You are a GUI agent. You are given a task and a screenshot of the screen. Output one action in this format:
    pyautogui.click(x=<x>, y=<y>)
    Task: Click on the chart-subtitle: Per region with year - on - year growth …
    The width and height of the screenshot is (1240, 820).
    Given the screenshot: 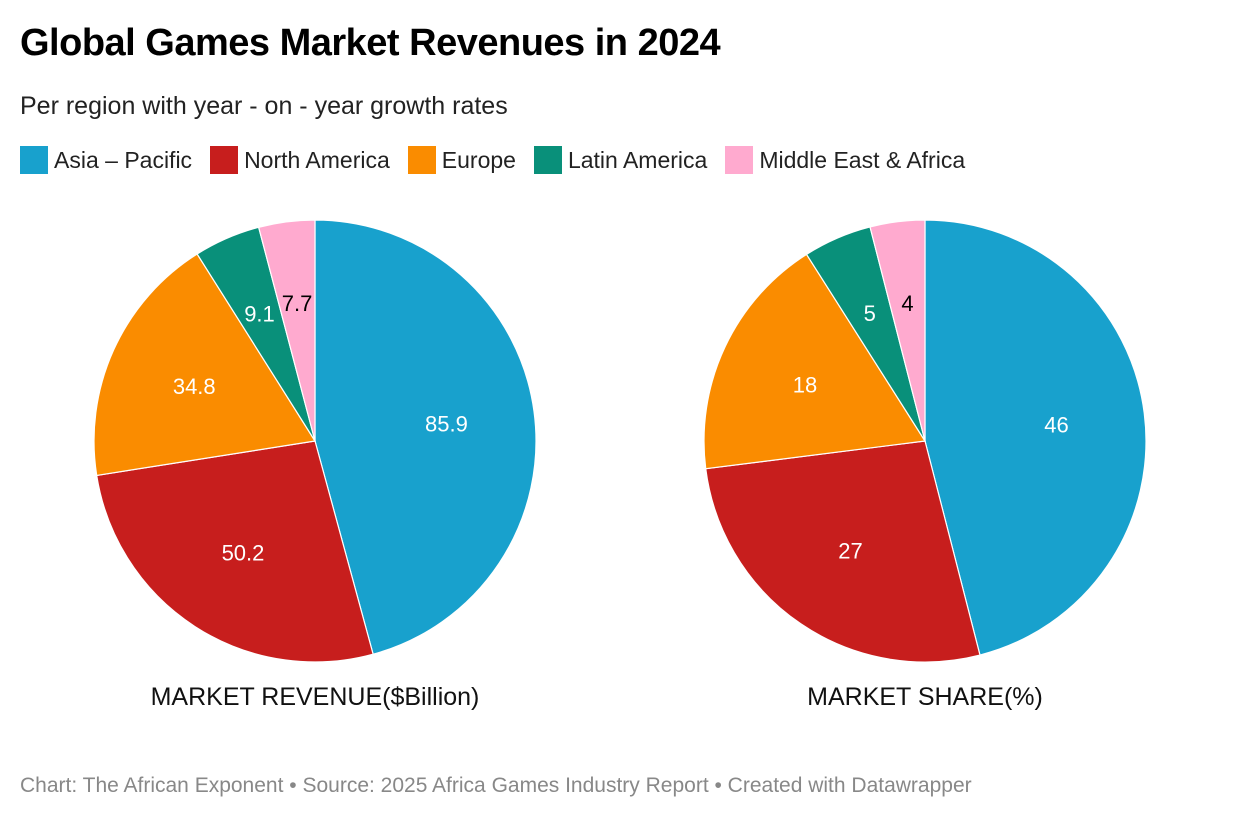 What is the action you would take?
    pyautogui.click(x=264, y=106)
    